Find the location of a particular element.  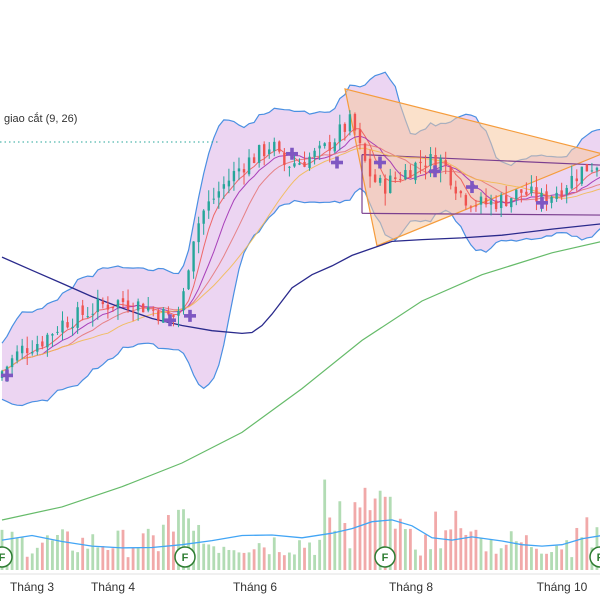

crossover-marker is located at coordinates (292, 153).